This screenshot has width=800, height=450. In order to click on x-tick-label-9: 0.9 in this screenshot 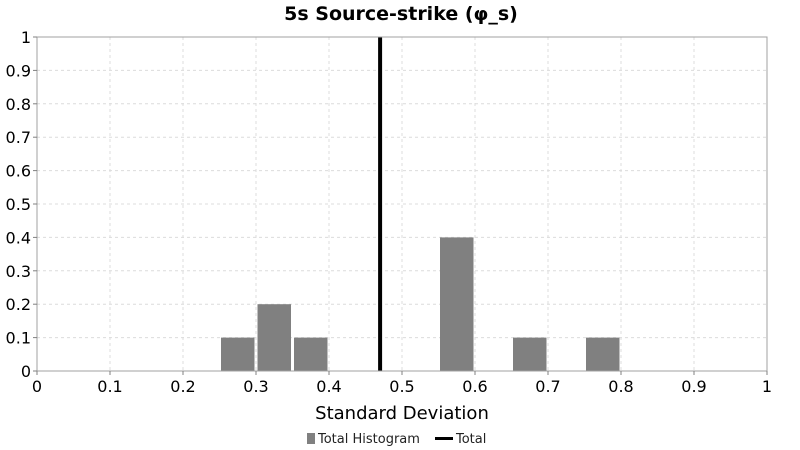, I will do `click(693, 386)`.